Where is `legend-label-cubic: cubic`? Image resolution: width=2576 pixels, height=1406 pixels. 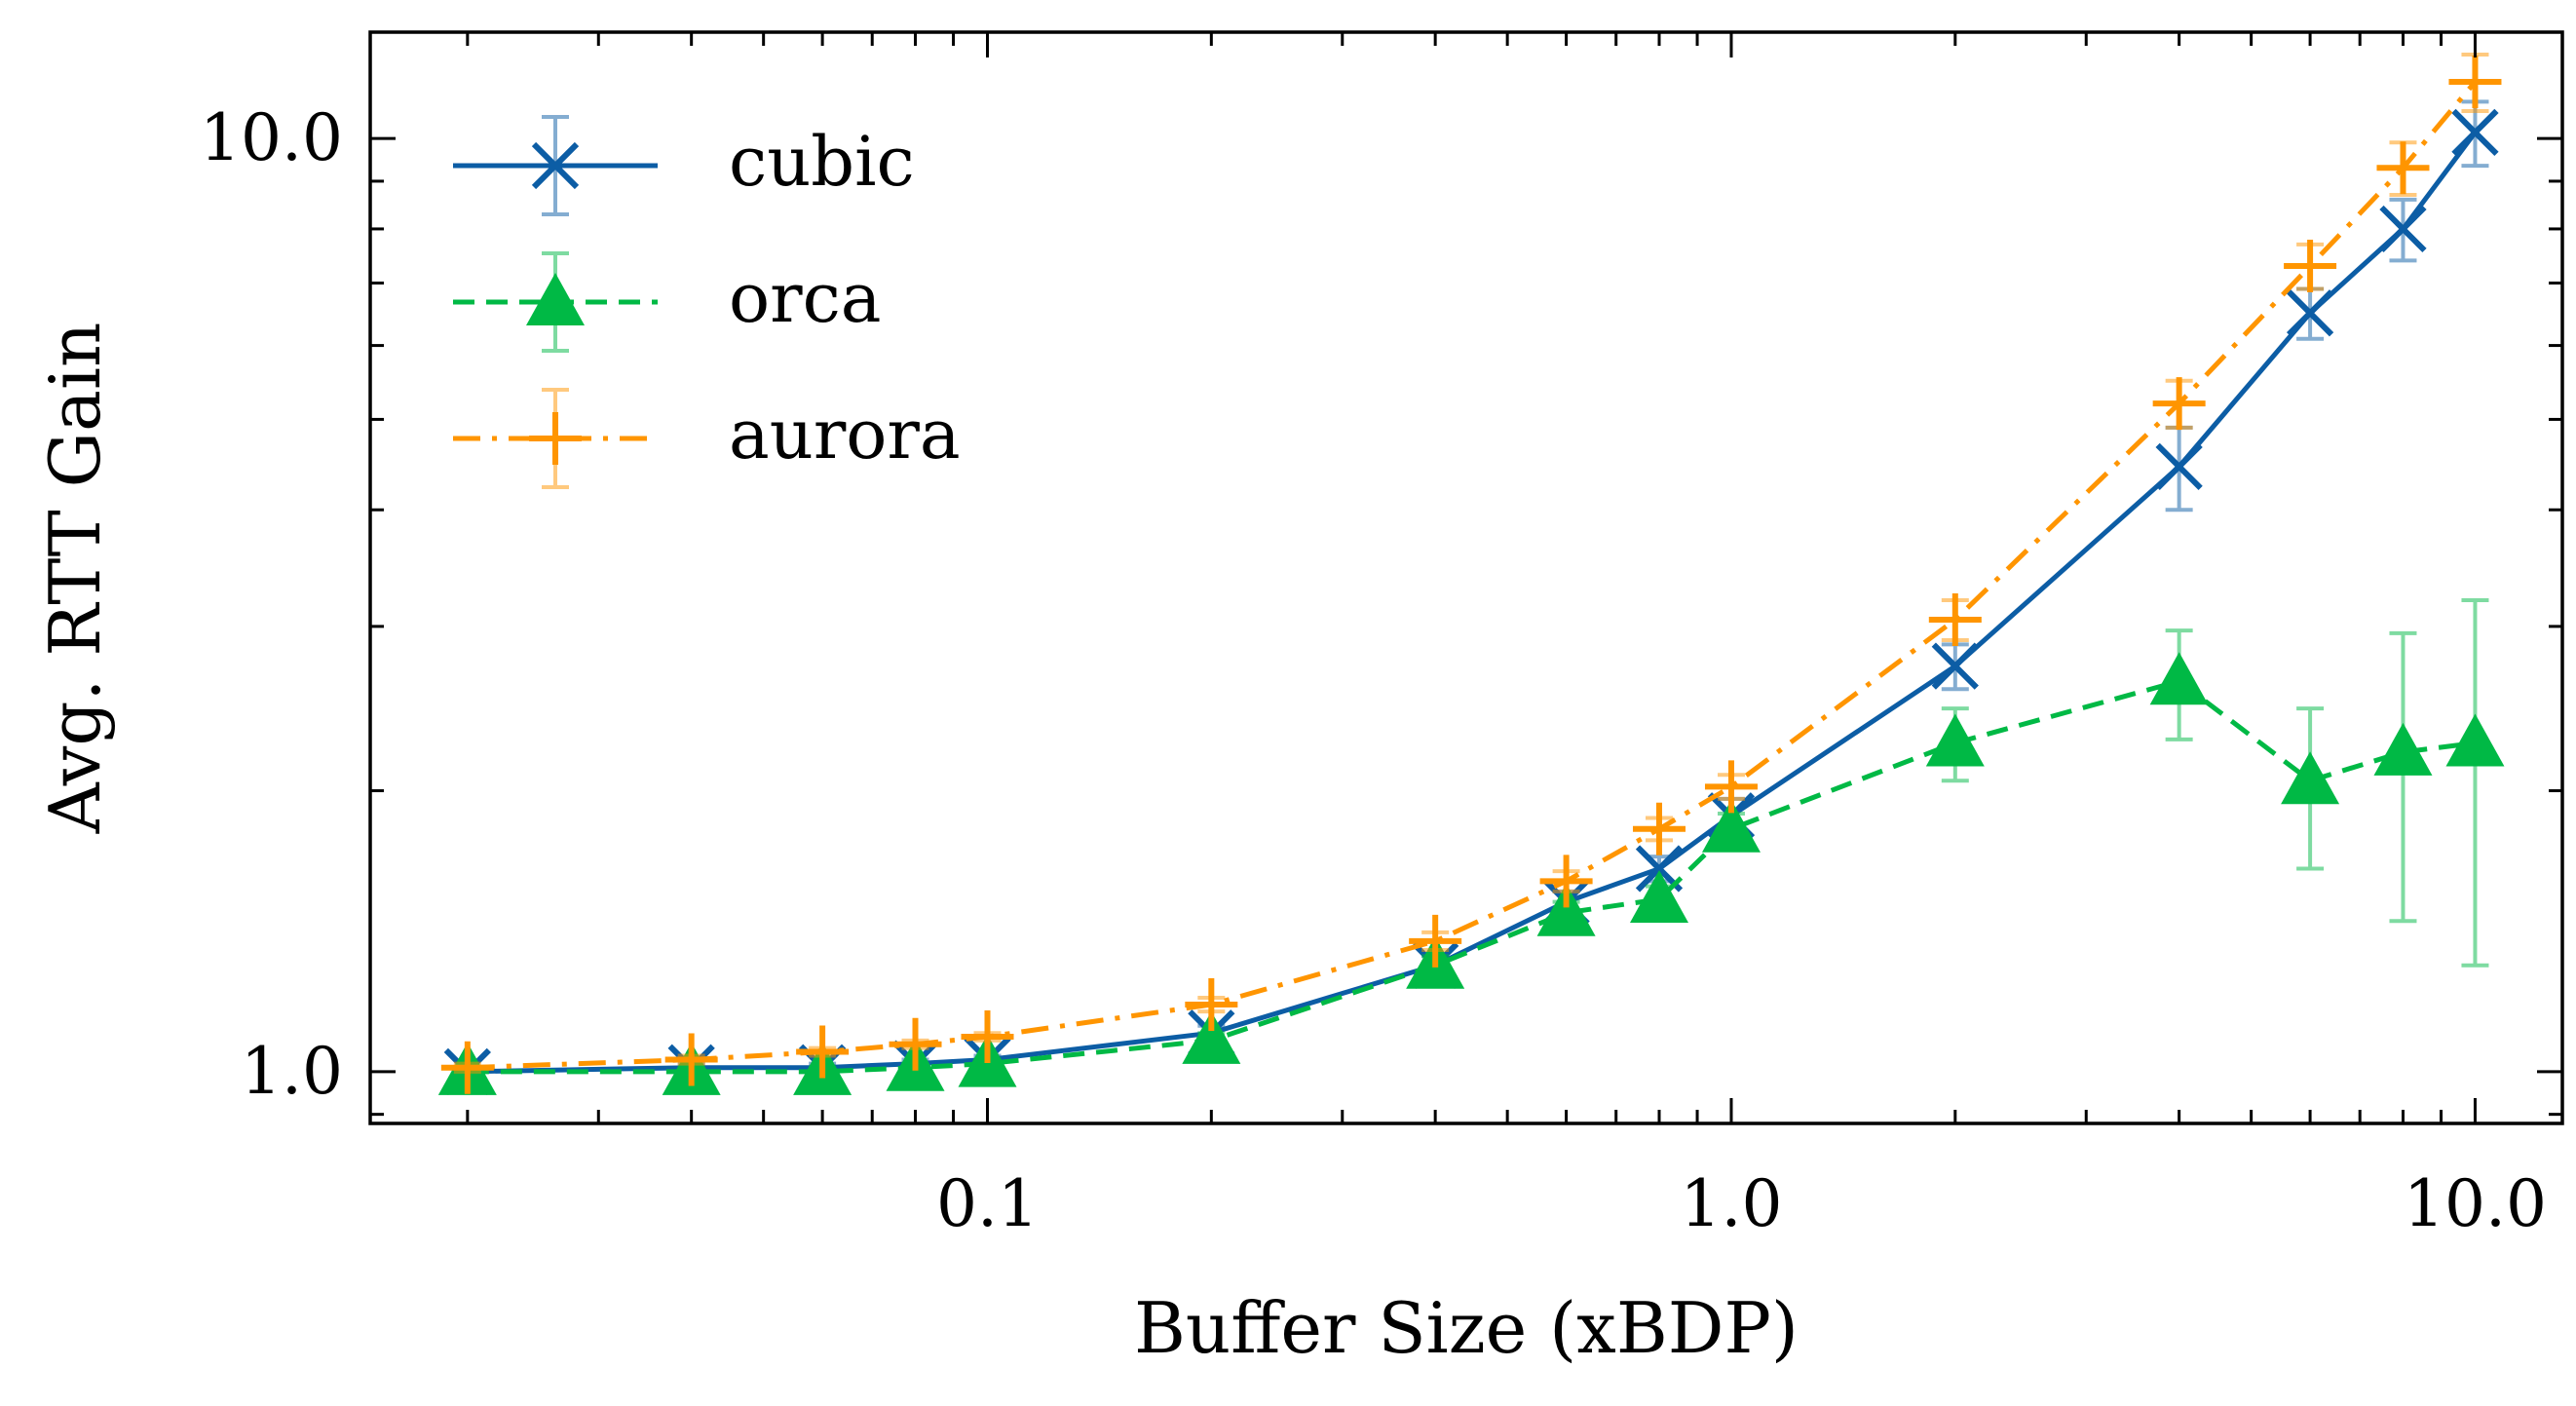
legend-label-cubic: cubic is located at coordinates (822, 162).